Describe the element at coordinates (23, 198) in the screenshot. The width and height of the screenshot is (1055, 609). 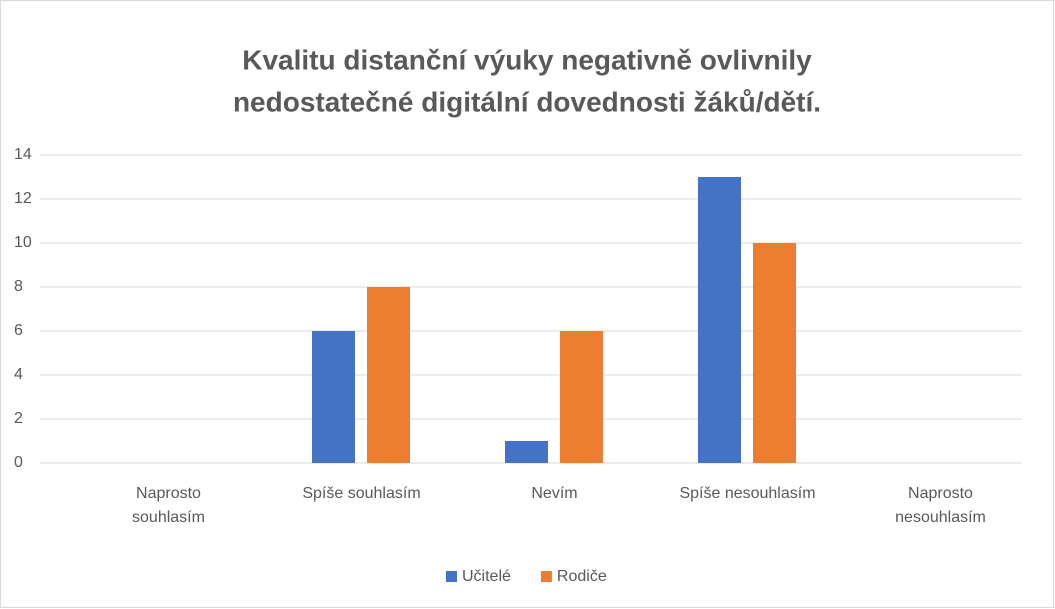
I see `y-tick-label: 12` at that location.